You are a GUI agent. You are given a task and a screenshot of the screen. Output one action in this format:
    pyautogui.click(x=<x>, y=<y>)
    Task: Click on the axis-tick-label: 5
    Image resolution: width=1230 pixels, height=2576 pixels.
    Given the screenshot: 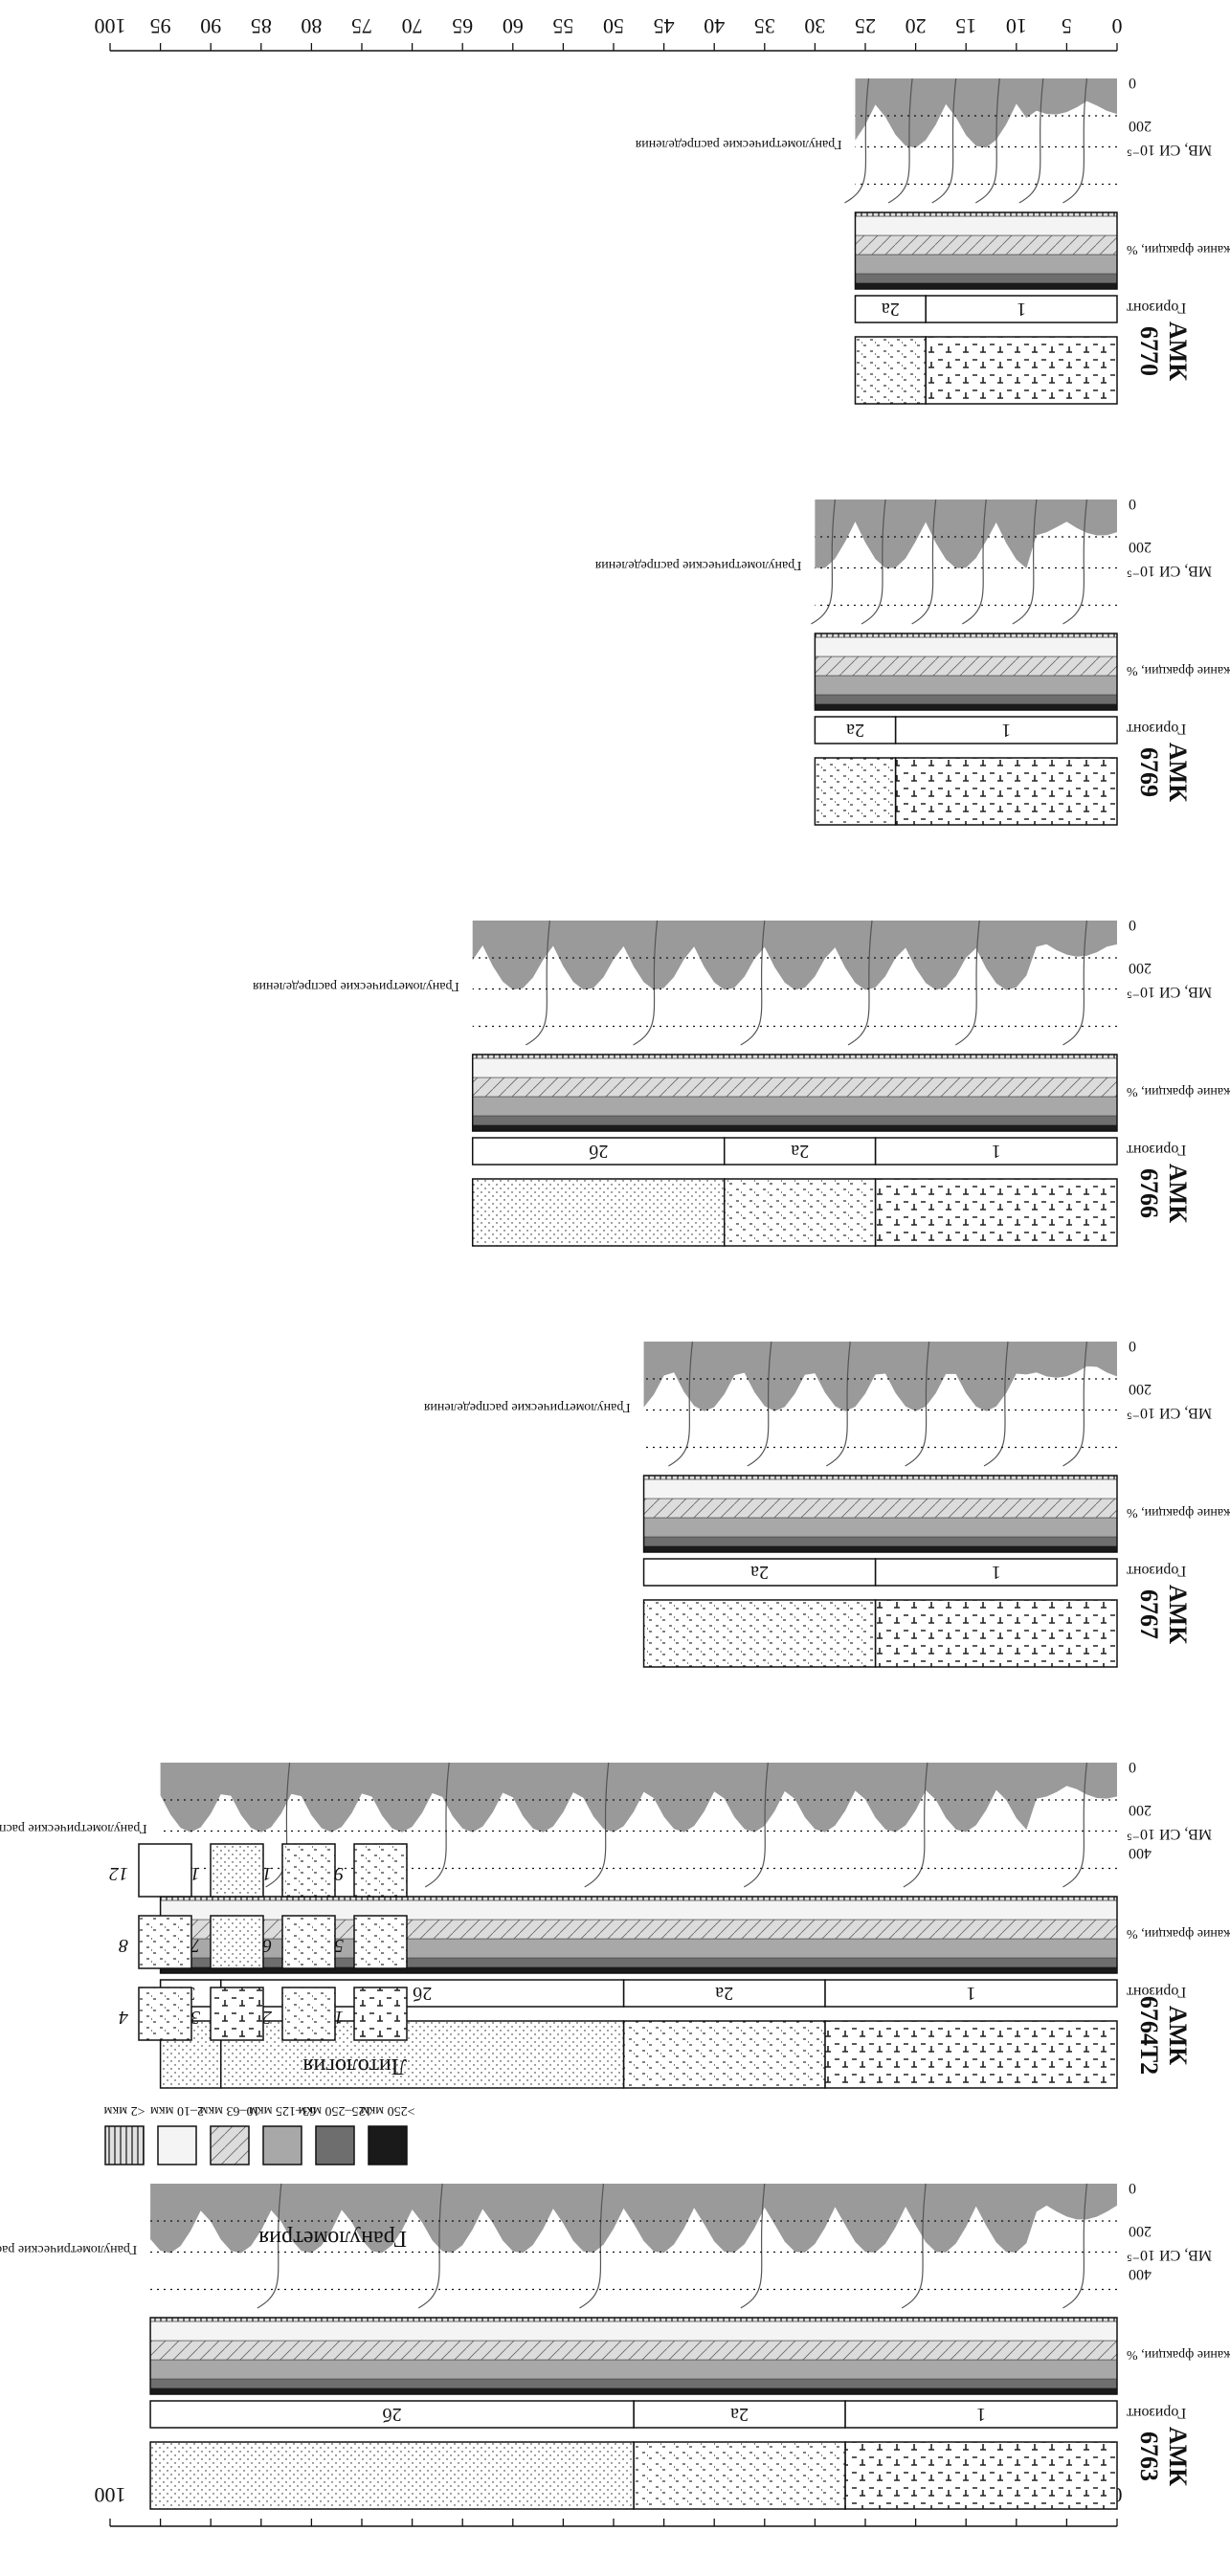 What is the action you would take?
    pyautogui.click(x=1067, y=26)
    